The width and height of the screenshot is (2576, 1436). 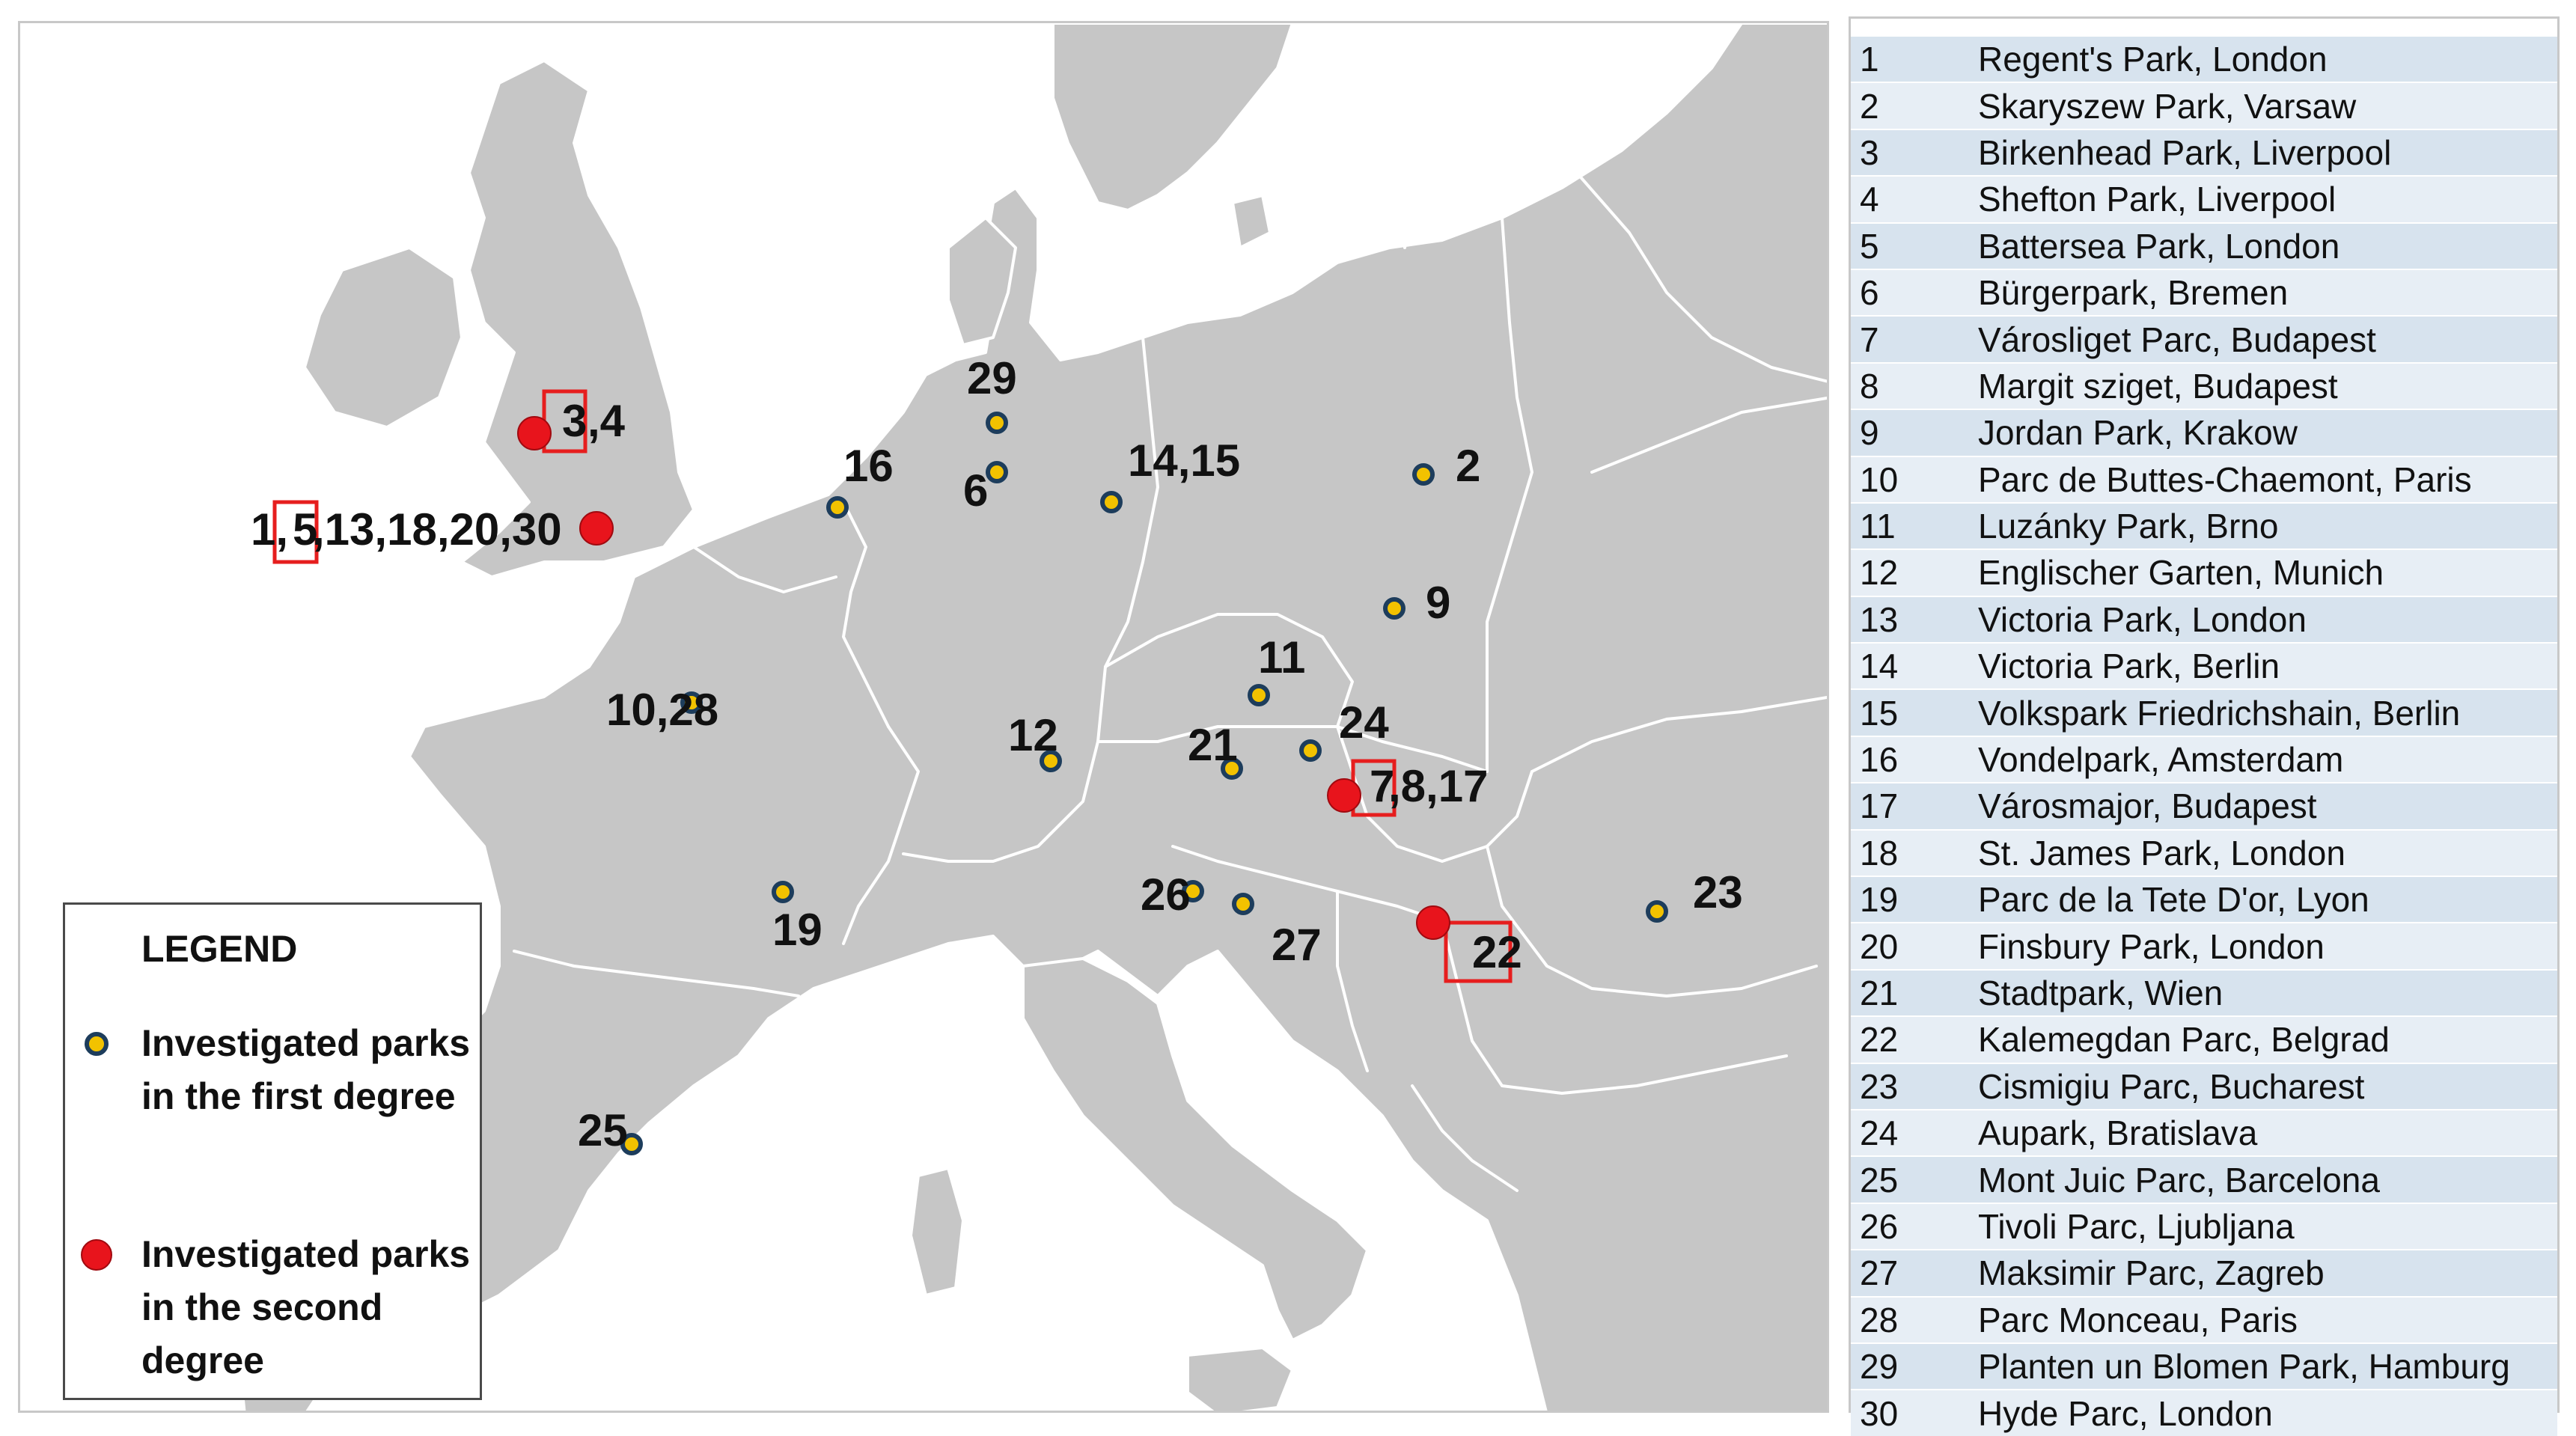 What do you see at coordinates (603, 1130) in the screenshot?
I see `park-label: 25` at bounding box center [603, 1130].